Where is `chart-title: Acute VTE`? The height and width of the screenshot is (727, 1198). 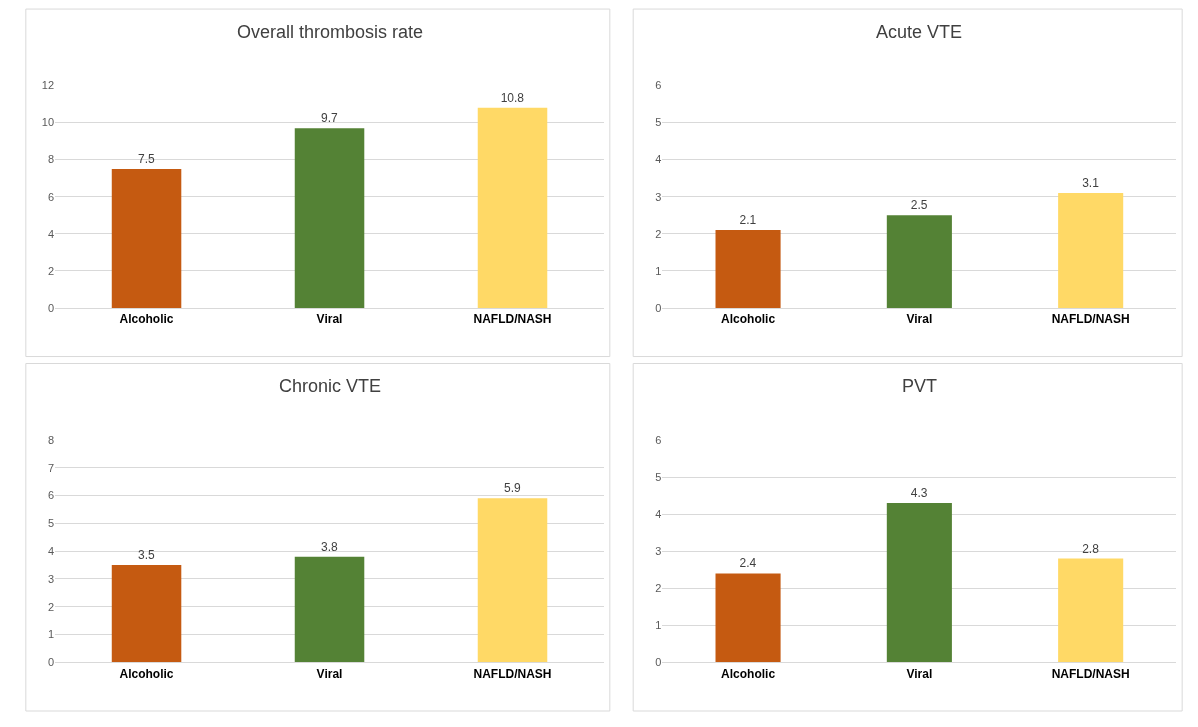 chart-title: Acute VTE is located at coordinates (919, 32).